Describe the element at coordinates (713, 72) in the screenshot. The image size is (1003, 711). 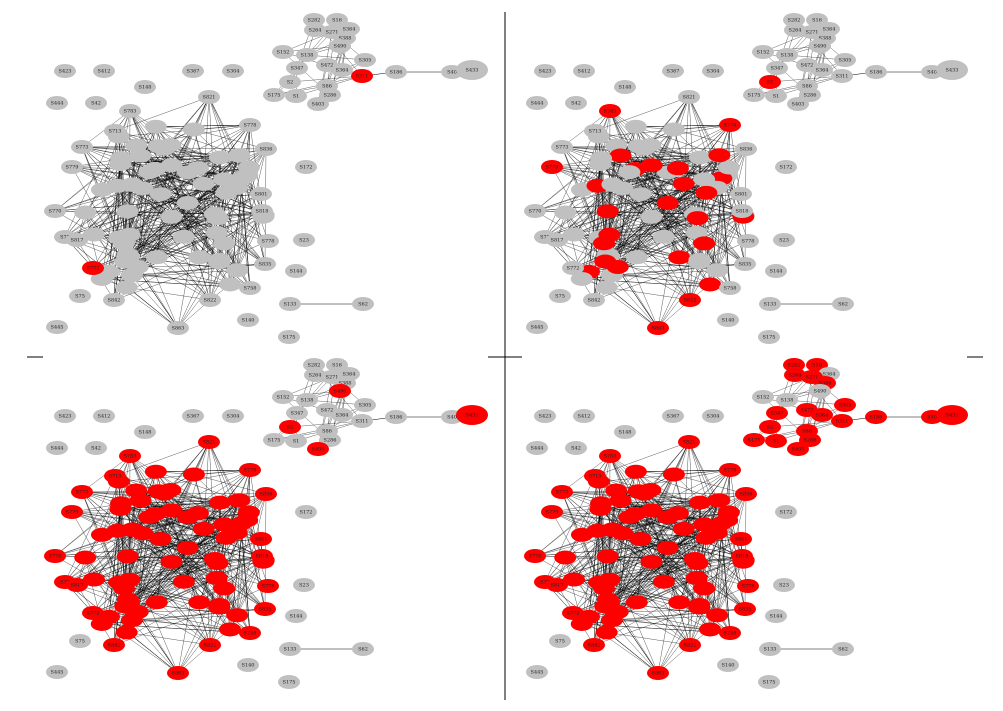
I see `node-label: S304` at that location.